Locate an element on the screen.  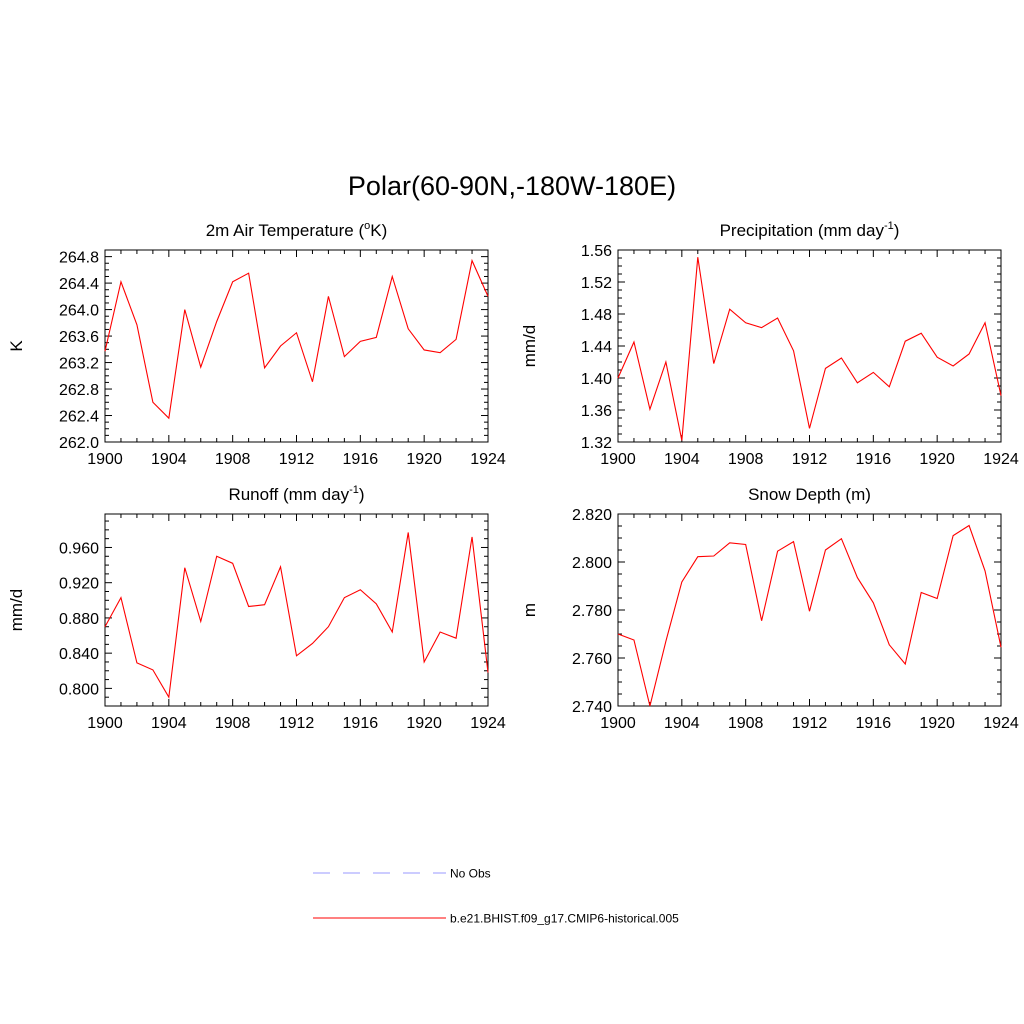
y-tick-label: 0.800 is located at coordinates (79, 689).